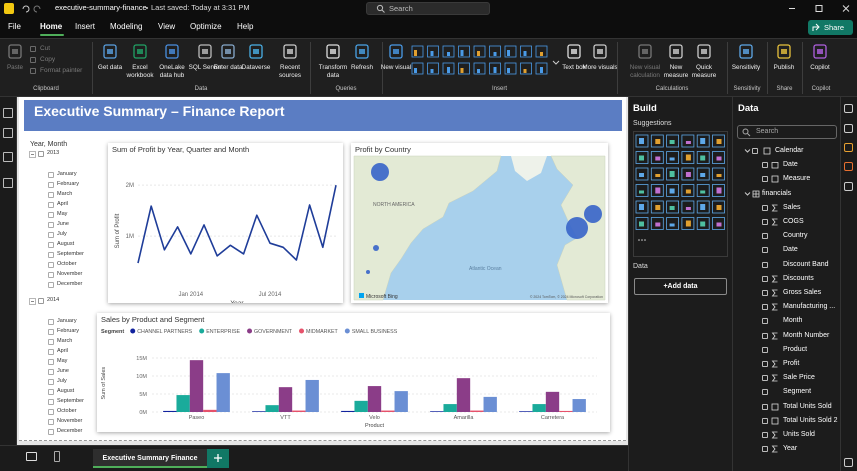 This screenshot has width=857, height=471. I want to click on ribbon-small-button: Cut, so click(45, 48).